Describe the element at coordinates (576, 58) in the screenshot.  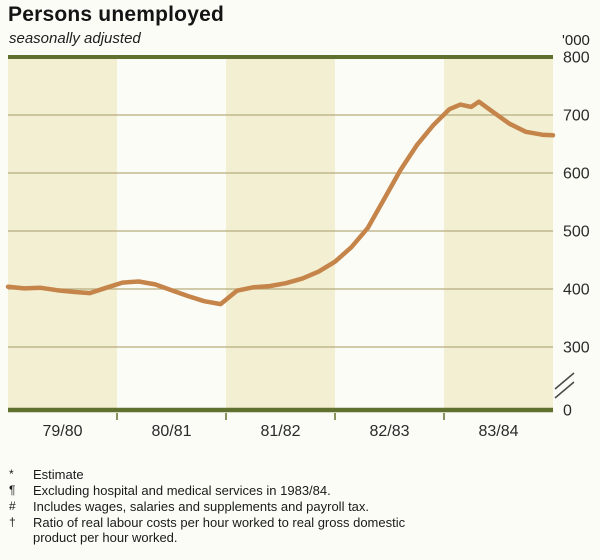
I see `y-axis-tick-label-800: 800` at that location.